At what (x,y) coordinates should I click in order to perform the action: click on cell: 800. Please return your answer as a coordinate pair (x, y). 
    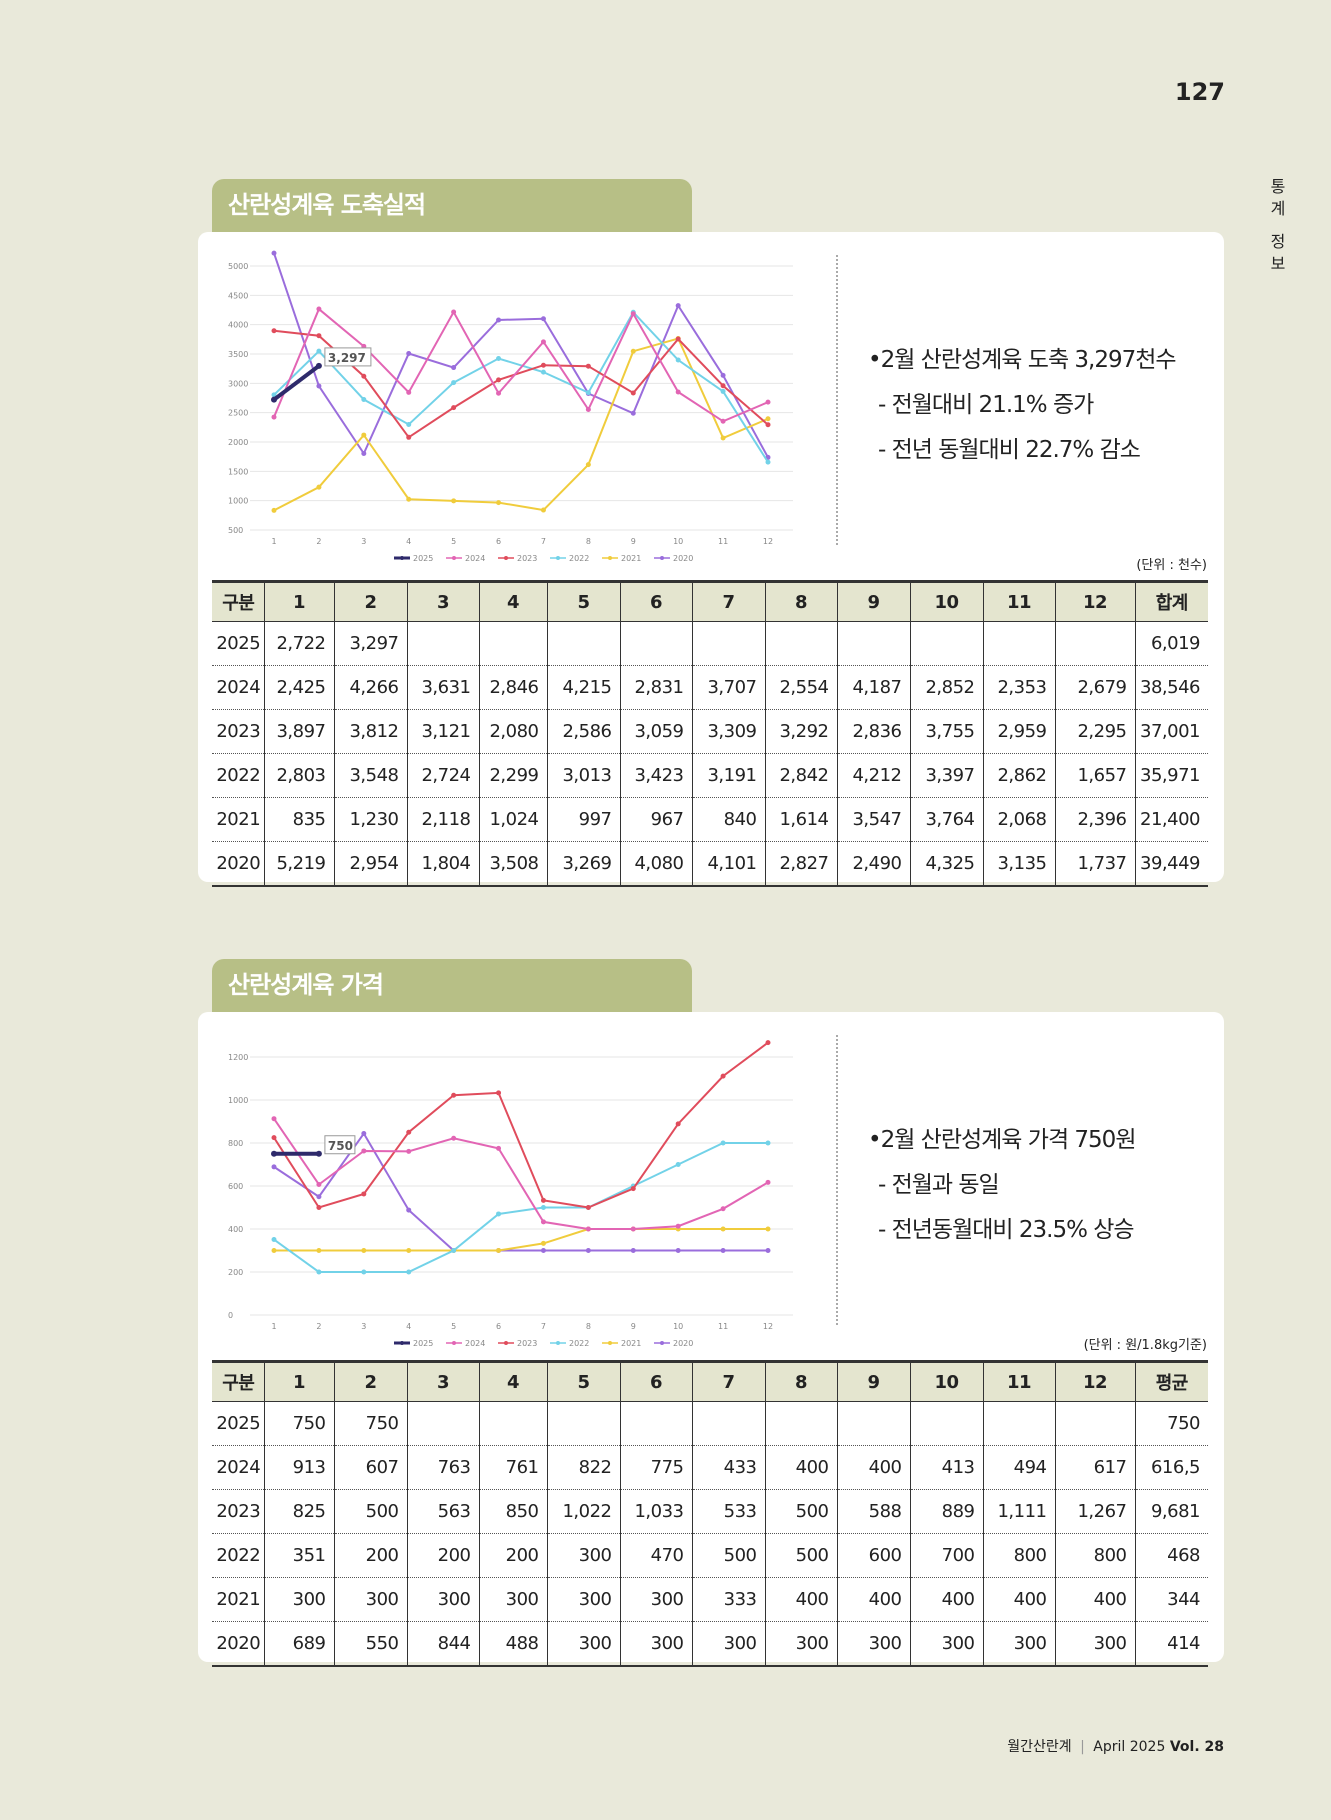
    Looking at the image, I should click on (1094, 1555).